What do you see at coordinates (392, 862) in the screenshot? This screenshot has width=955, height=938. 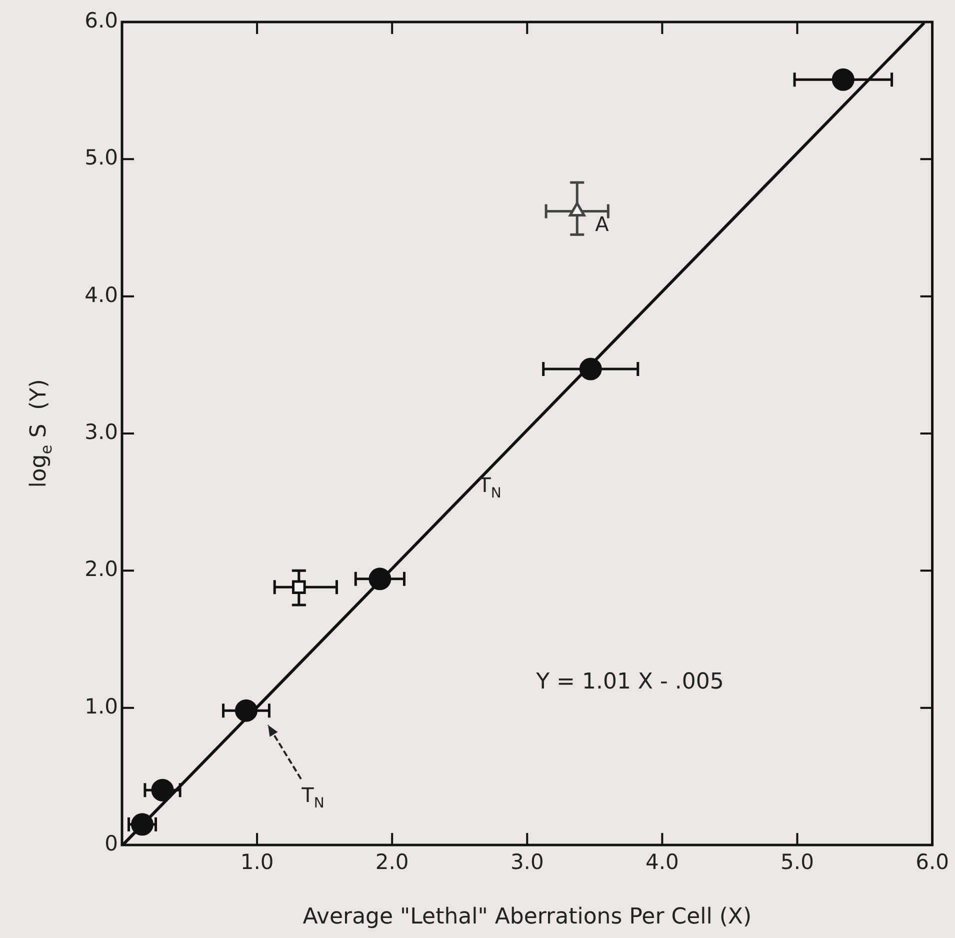 I see `x-tick-label: 2.0` at bounding box center [392, 862].